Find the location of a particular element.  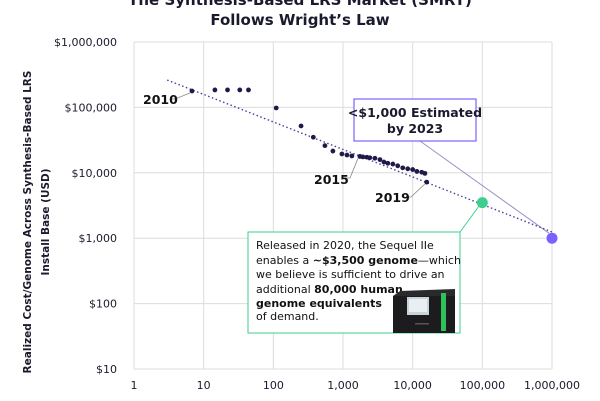

y-axis-label-line-2: Install Base (USD) is located at coordinates (46, 221).